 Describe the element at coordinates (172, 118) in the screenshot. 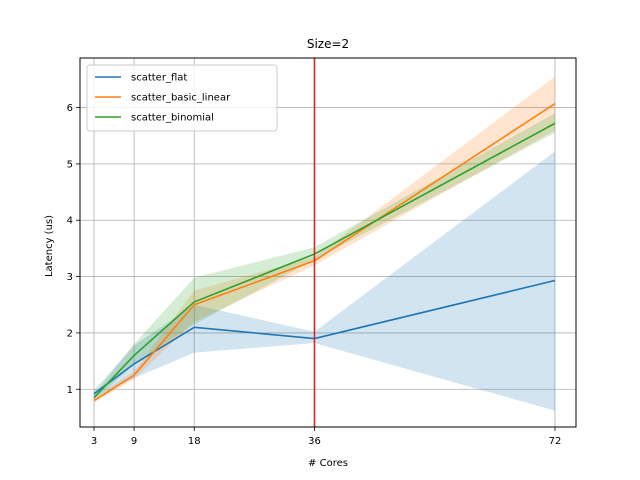

I see `legend-label-scatter_binomial: scatter_binomial` at that location.